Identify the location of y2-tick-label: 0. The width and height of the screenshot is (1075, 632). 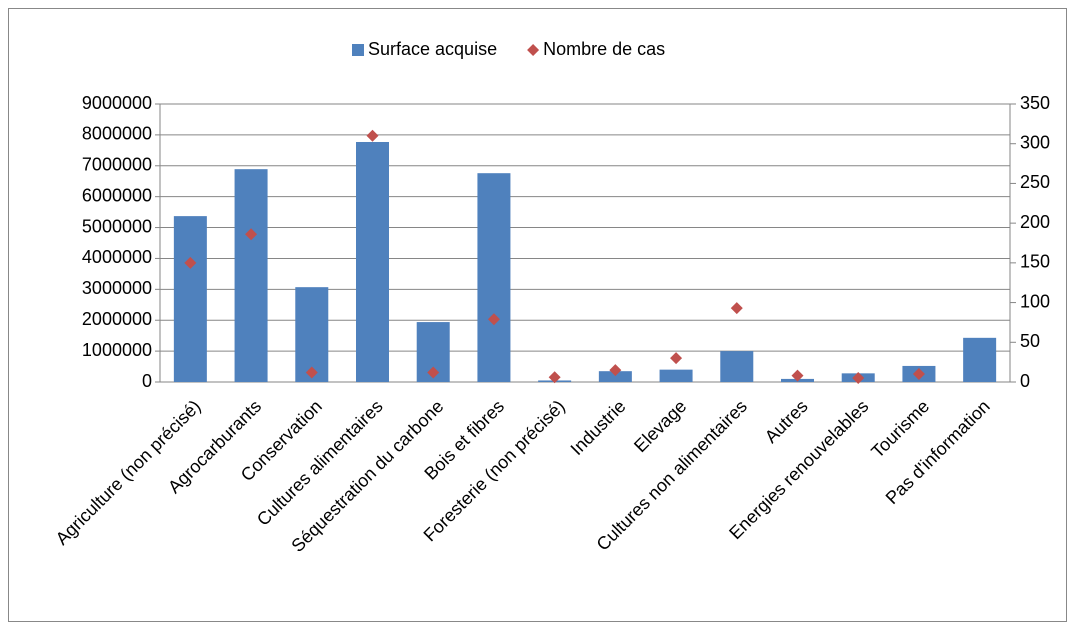
(1025, 381).